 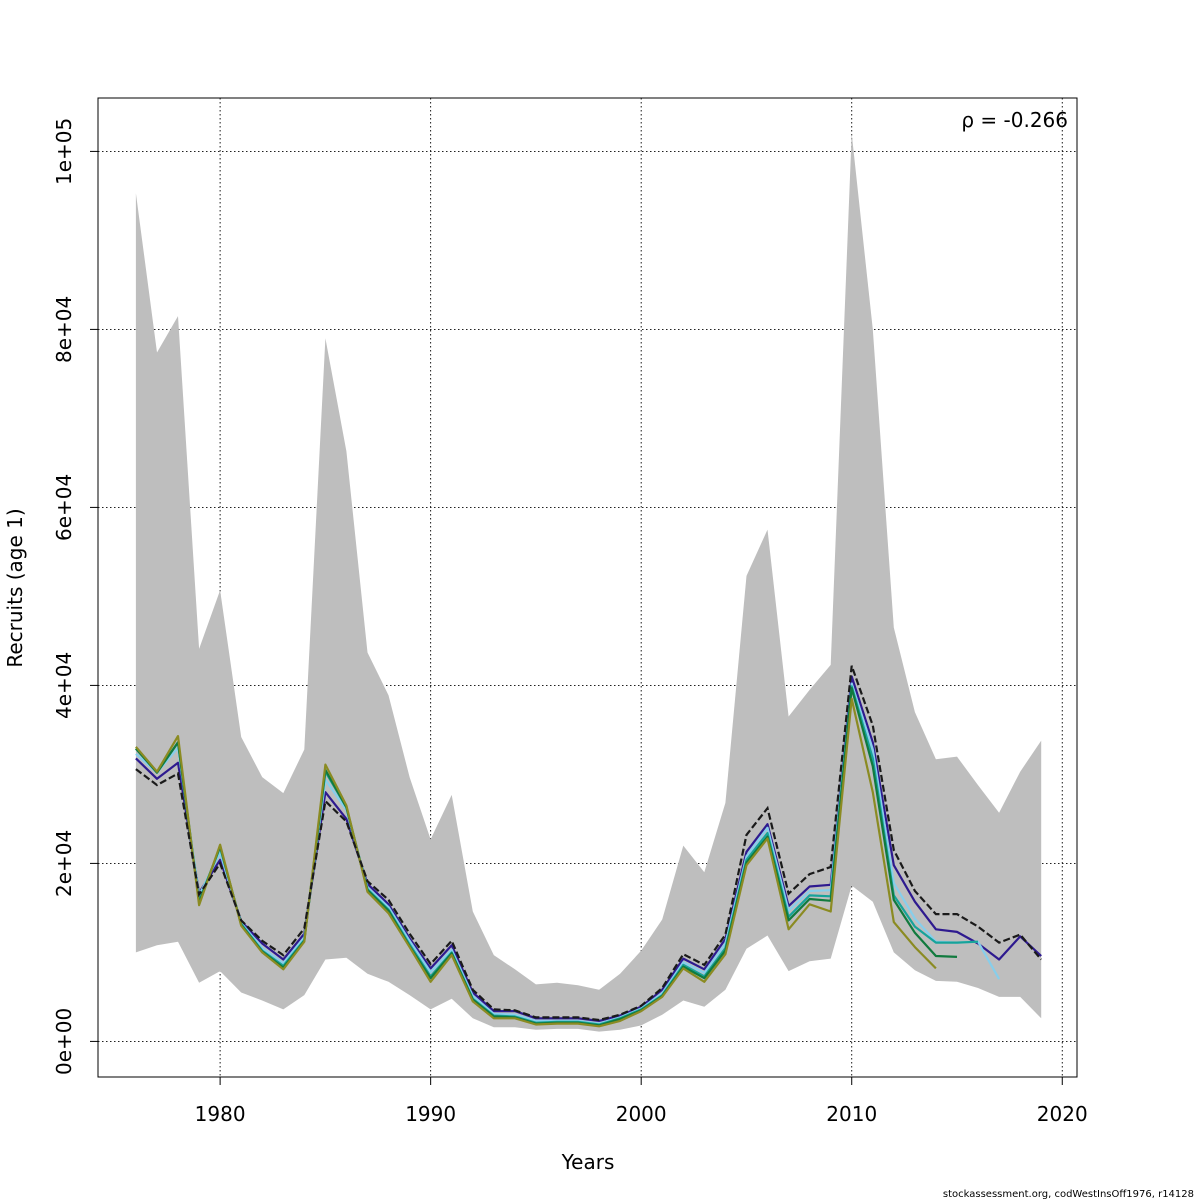 What do you see at coordinates (64, 685) in the screenshot?
I see `y-tick-label: 4e+04` at bounding box center [64, 685].